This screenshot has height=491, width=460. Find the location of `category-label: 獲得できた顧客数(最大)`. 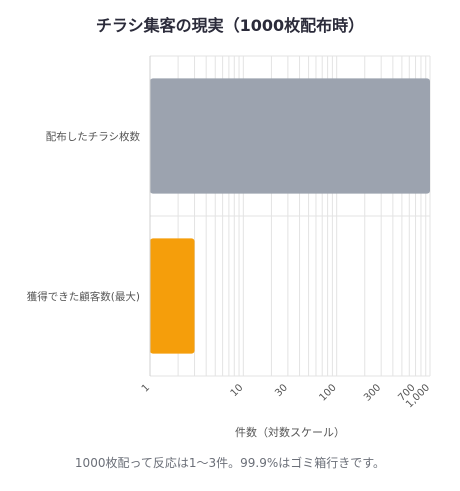

category-label: 獲得できた顧客数(最大) is located at coordinates (83, 296).